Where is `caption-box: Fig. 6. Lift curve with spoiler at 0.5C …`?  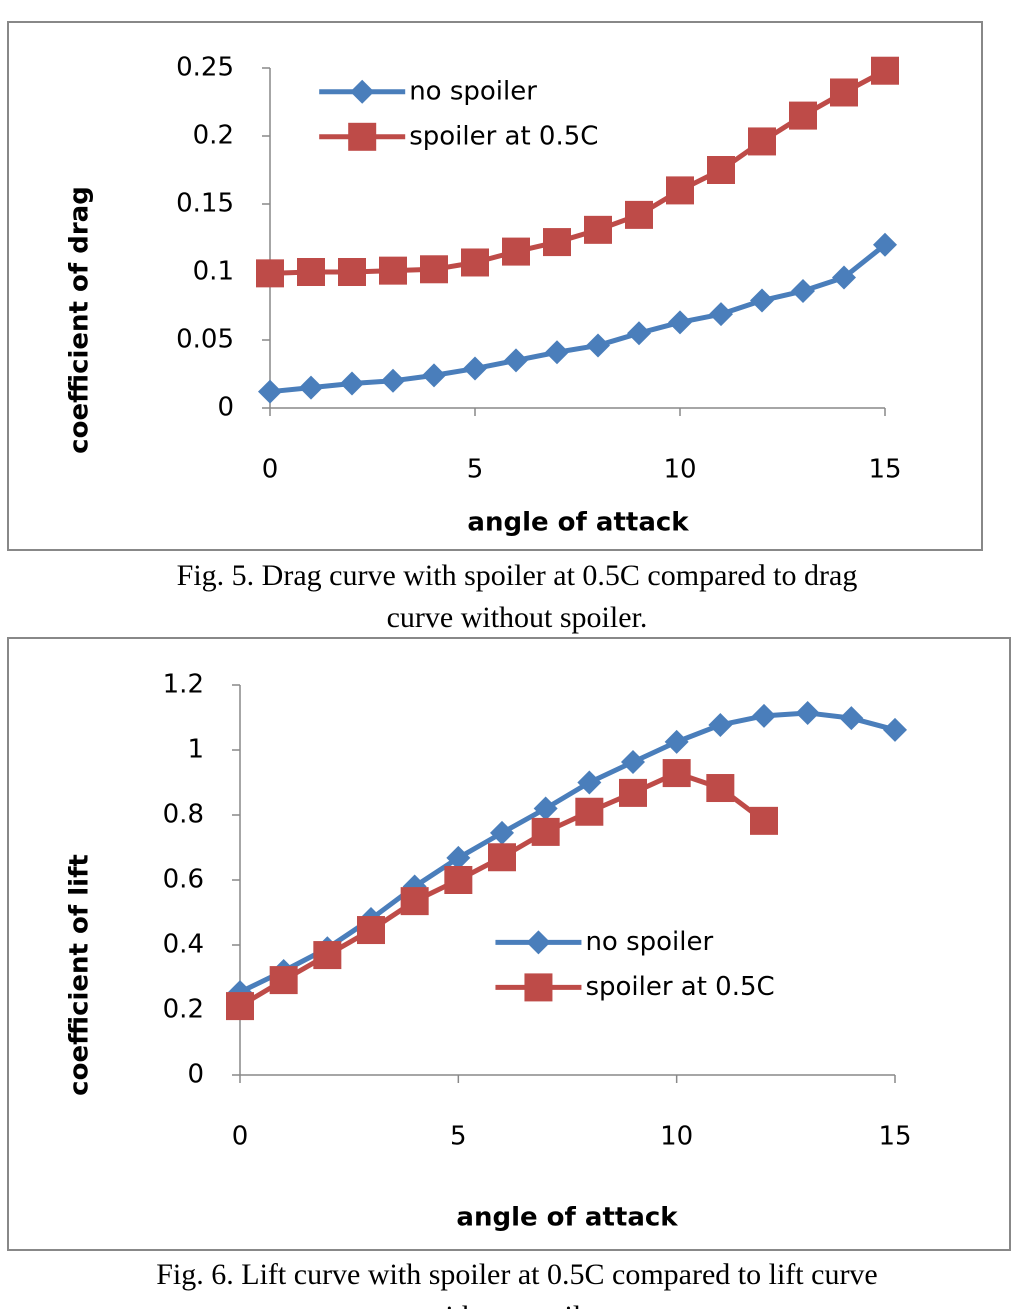 caption-box: Fig. 6. Lift curve with spoiler at 0.5C … is located at coordinates (517, 1281).